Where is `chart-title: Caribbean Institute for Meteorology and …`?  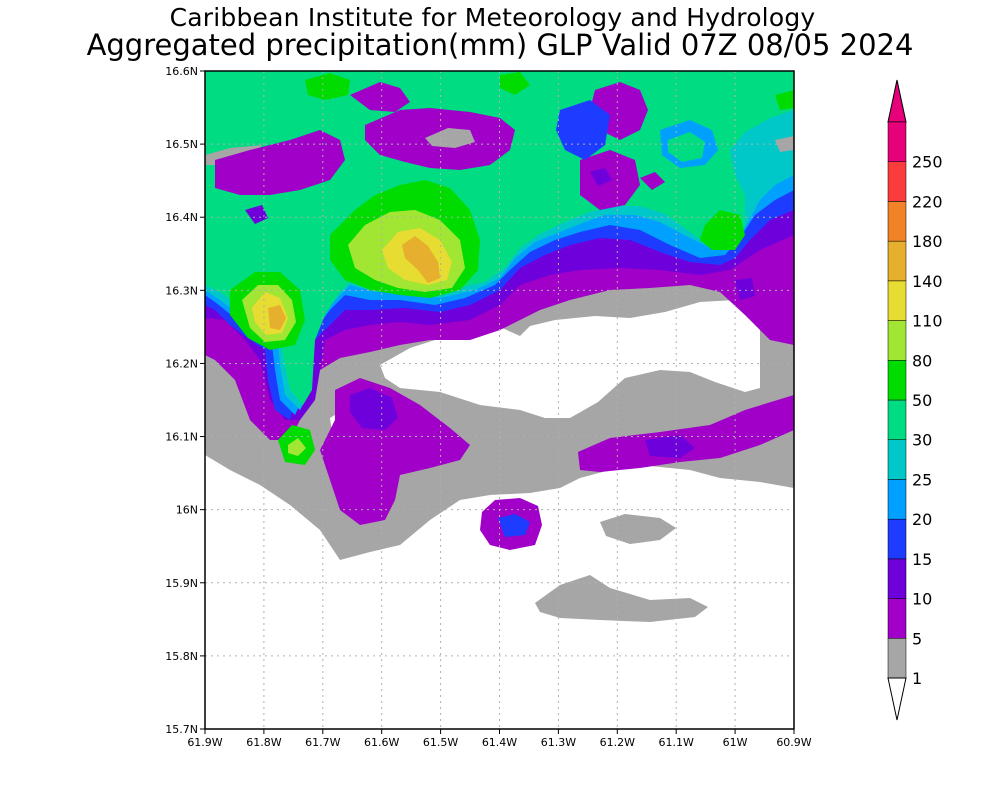
chart-title: Caribbean Institute for Meteorology and … is located at coordinates (492, 17).